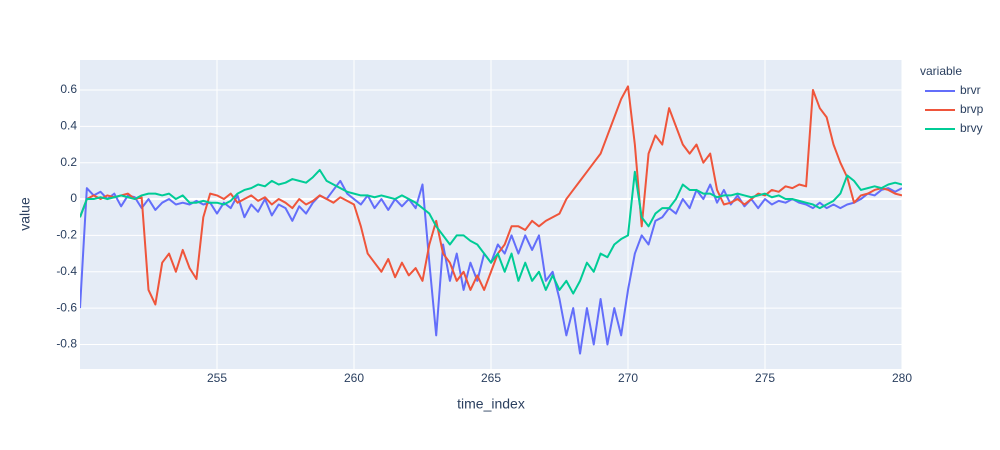 The height and width of the screenshot is (450, 1000). What do you see at coordinates (952, 99) in the screenshot?
I see `legend: variable brvr brvp brvy` at bounding box center [952, 99].